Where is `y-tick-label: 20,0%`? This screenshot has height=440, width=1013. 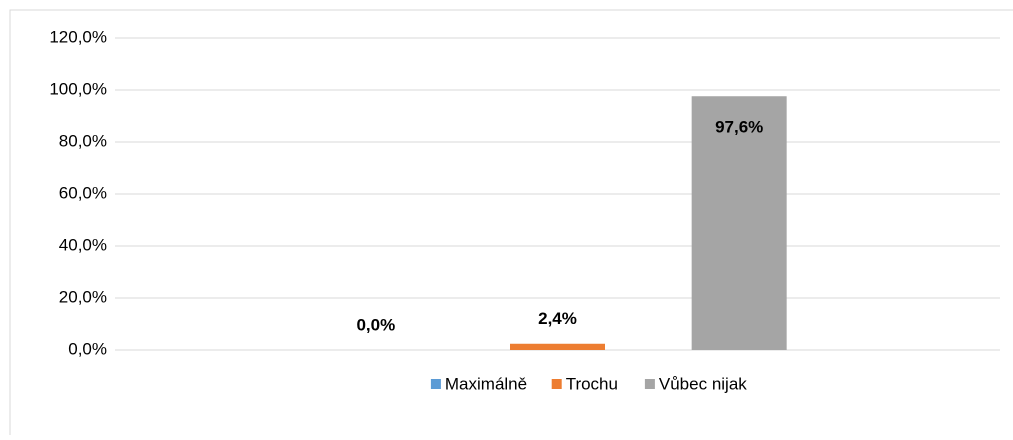 y-tick-label: 20,0% is located at coordinates (83, 296).